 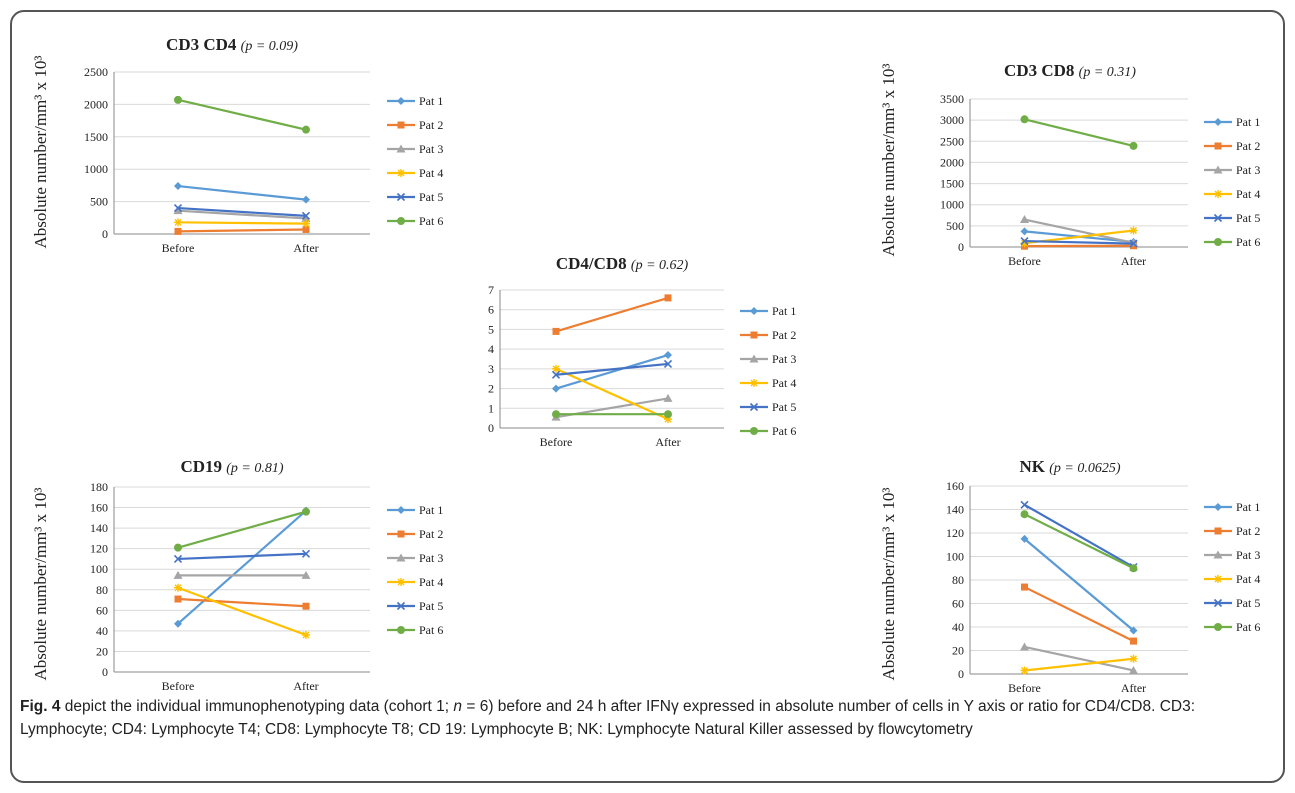 I want to click on y-tick-label: 40, so click(x=958, y=627).